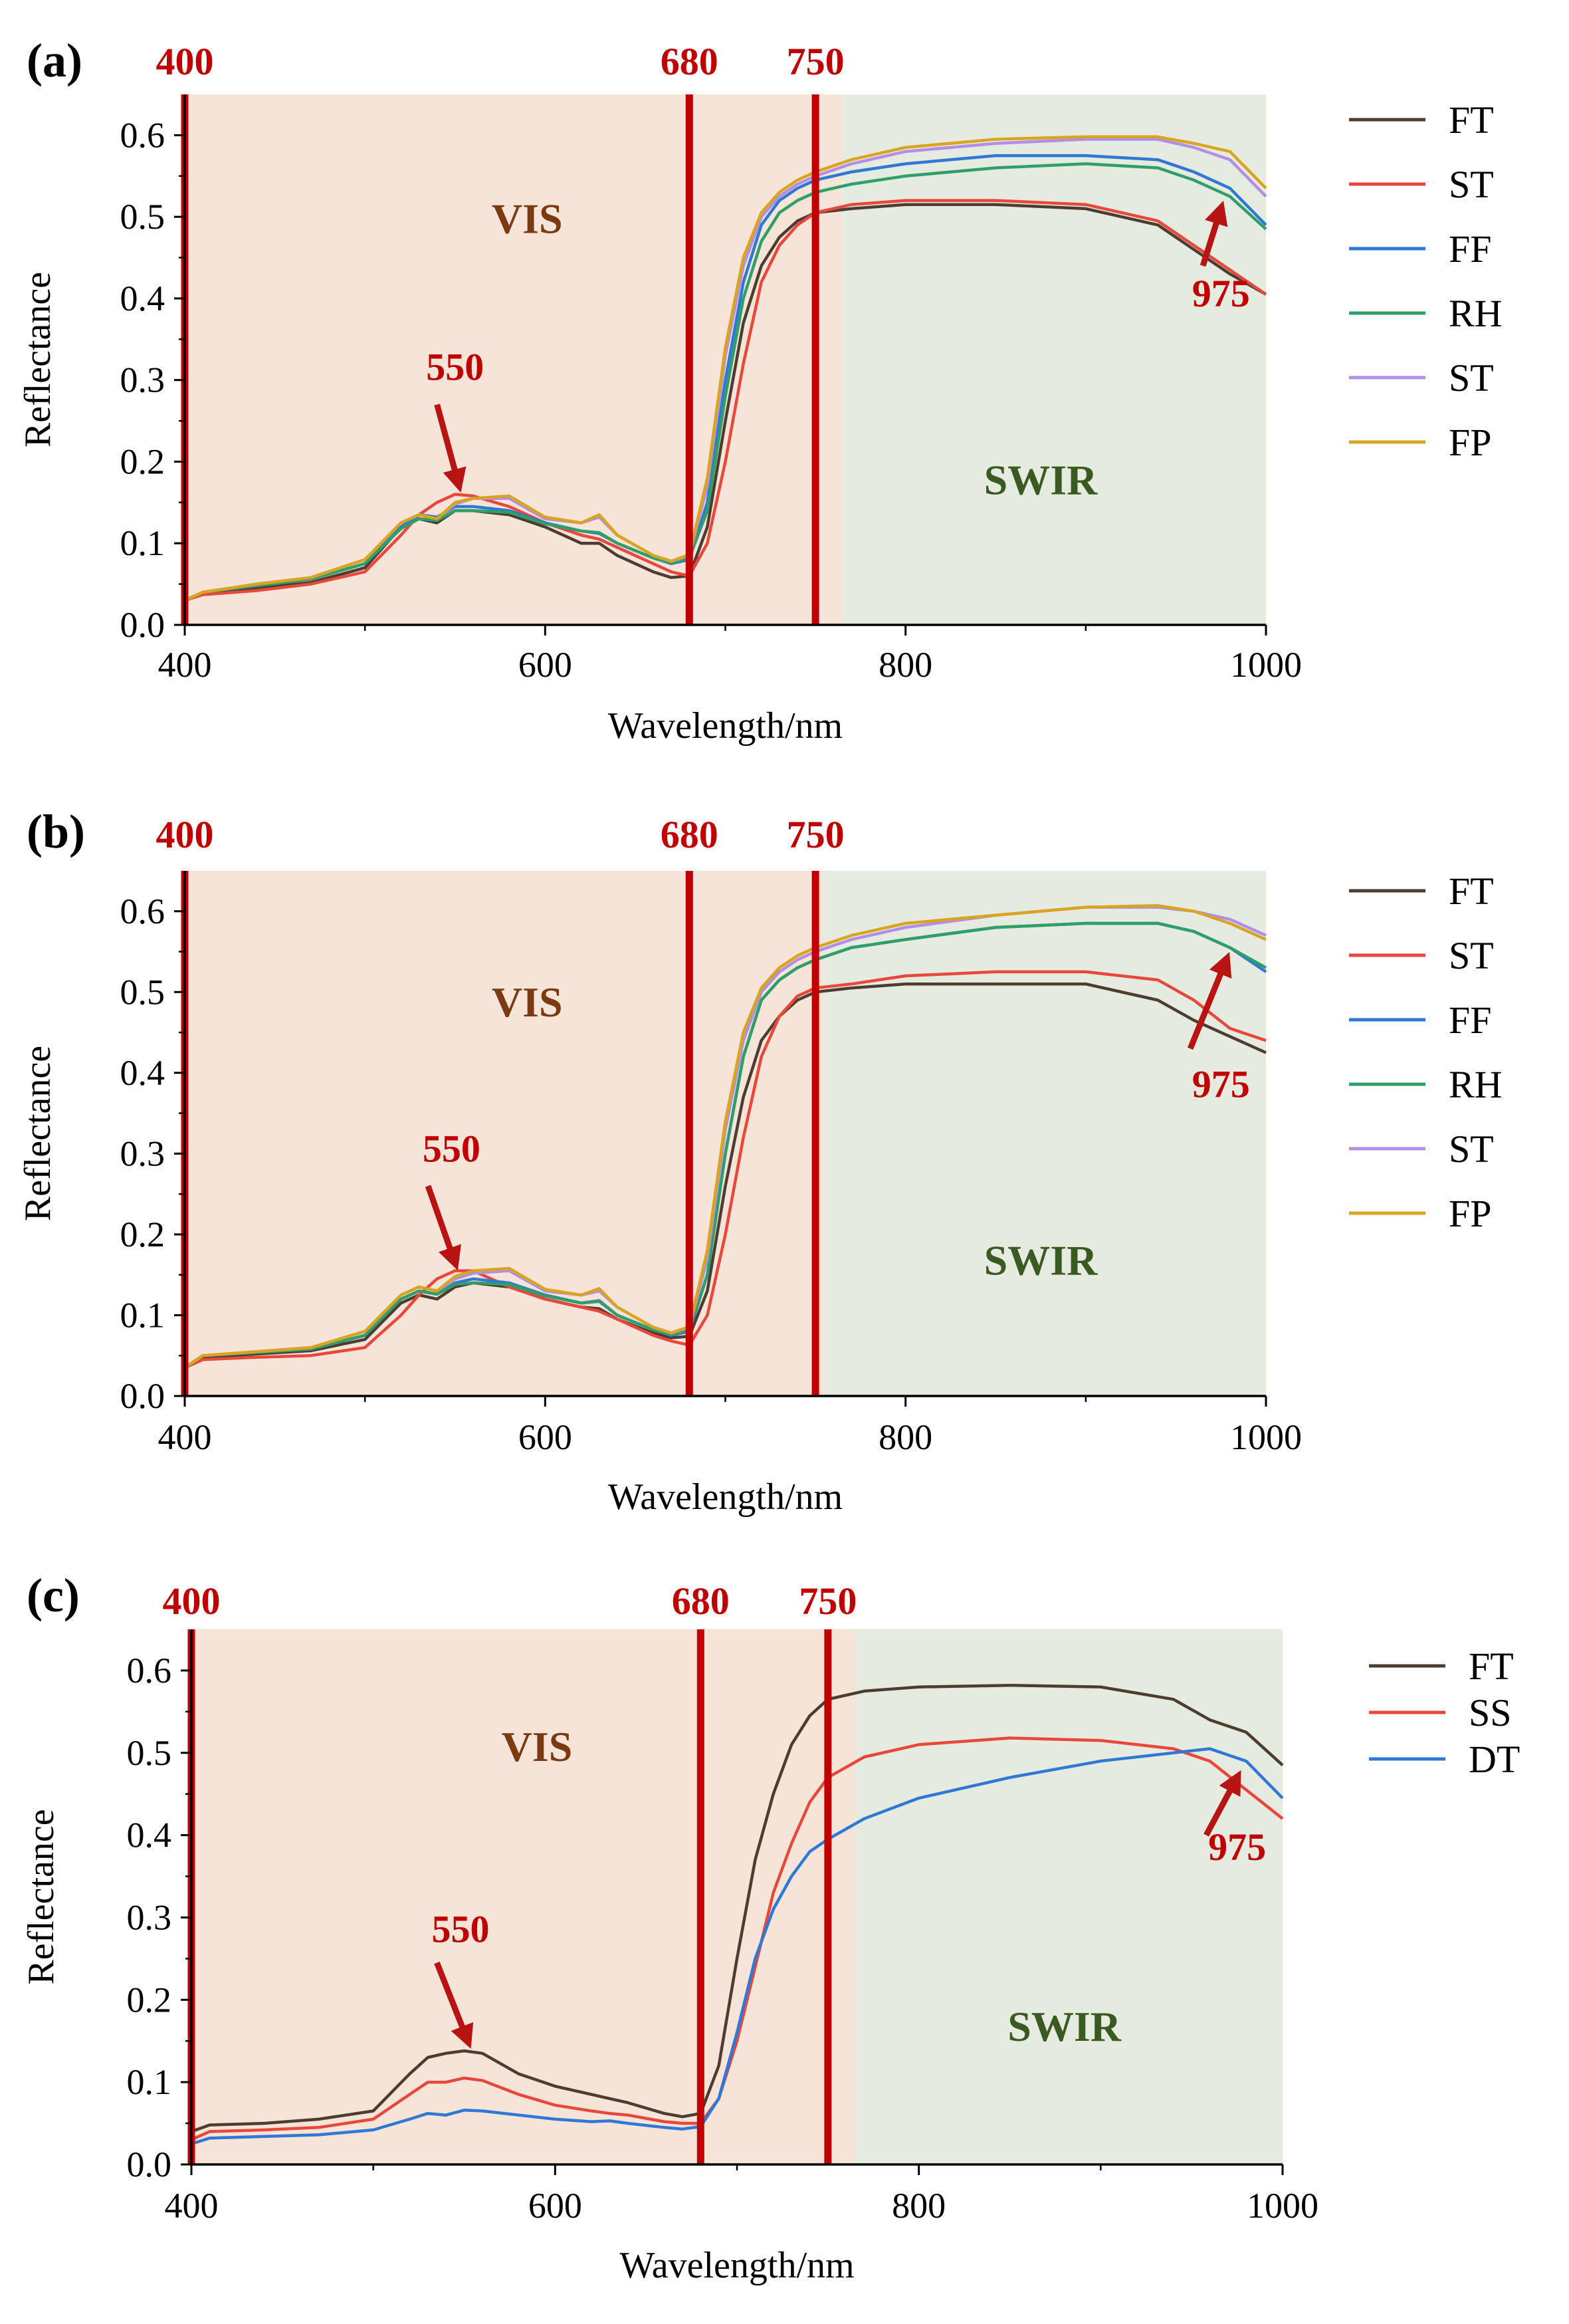 The image size is (1569, 2324). What do you see at coordinates (53, 1595) in the screenshot?
I see `panel-letter: (c)` at bounding box center [53, 1595].